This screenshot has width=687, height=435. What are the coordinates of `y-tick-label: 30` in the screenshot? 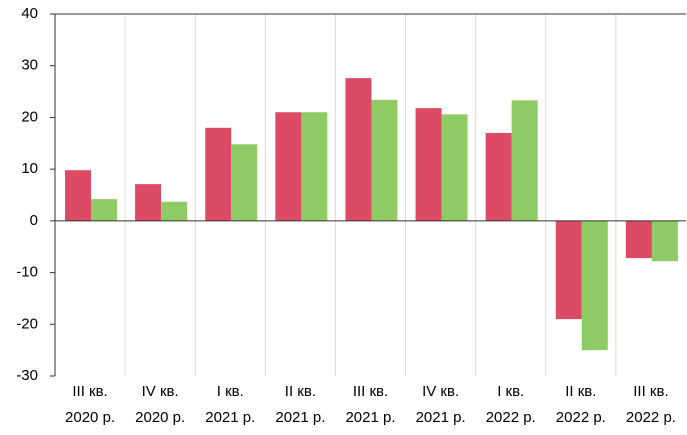 It's located at (29, 65).